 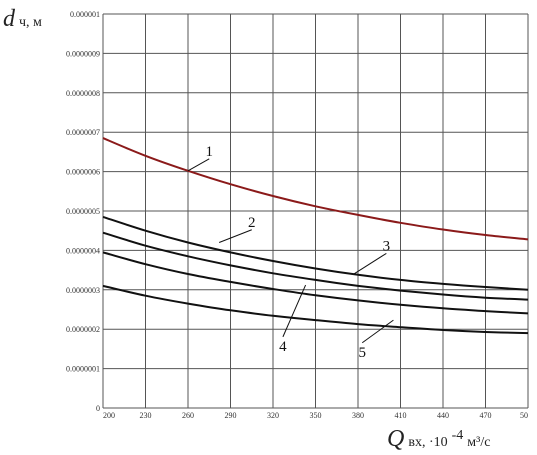 I want to click on x-tick-label: 50, so click(x=524, y=415).